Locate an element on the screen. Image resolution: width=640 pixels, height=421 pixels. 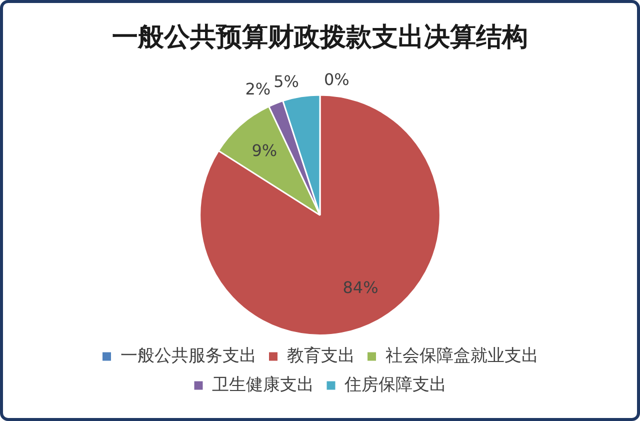
data-label: 9% is located at coordinates (265, 150).